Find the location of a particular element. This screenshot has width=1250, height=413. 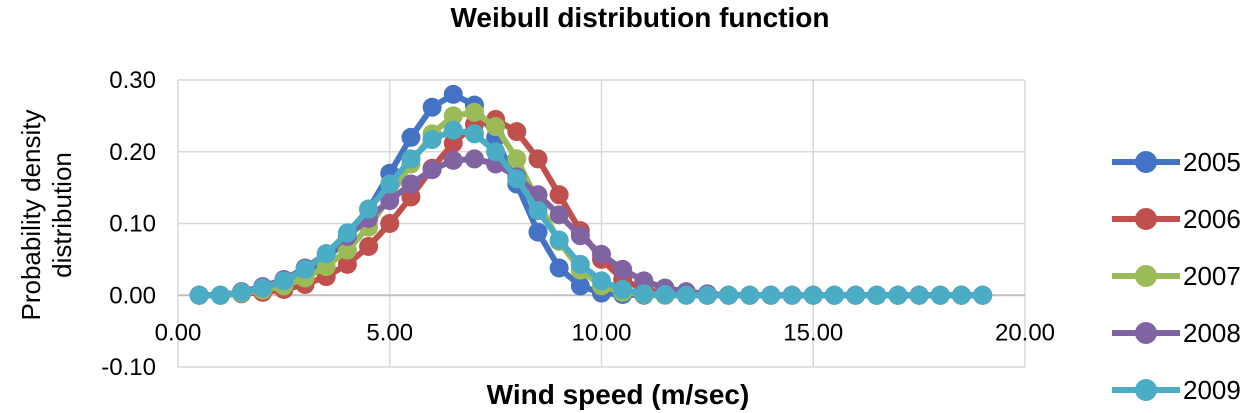

legend-item-2008: 2008 is located at coordinates (1176, 333).